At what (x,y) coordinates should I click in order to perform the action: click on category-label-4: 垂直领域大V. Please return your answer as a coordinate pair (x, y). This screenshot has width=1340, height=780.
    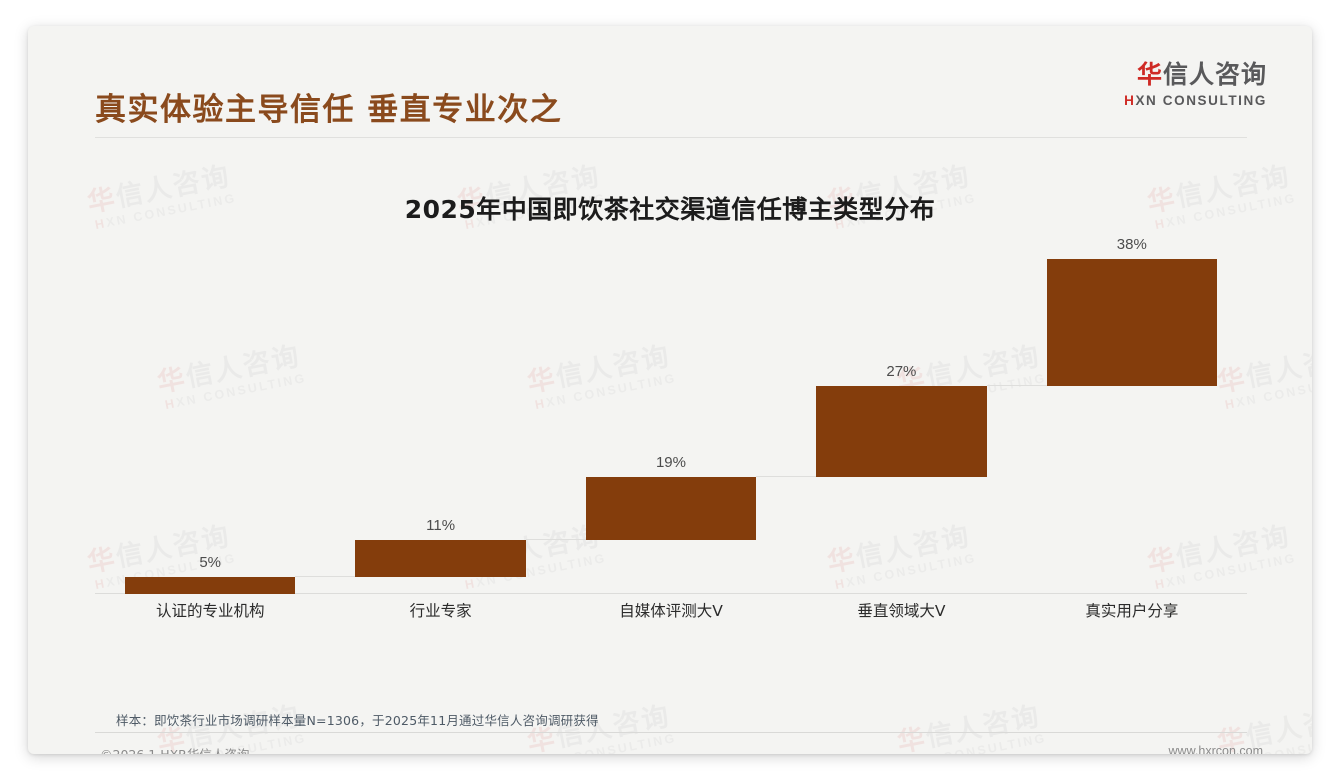
    Looking at the image, I should click on (901, 611).